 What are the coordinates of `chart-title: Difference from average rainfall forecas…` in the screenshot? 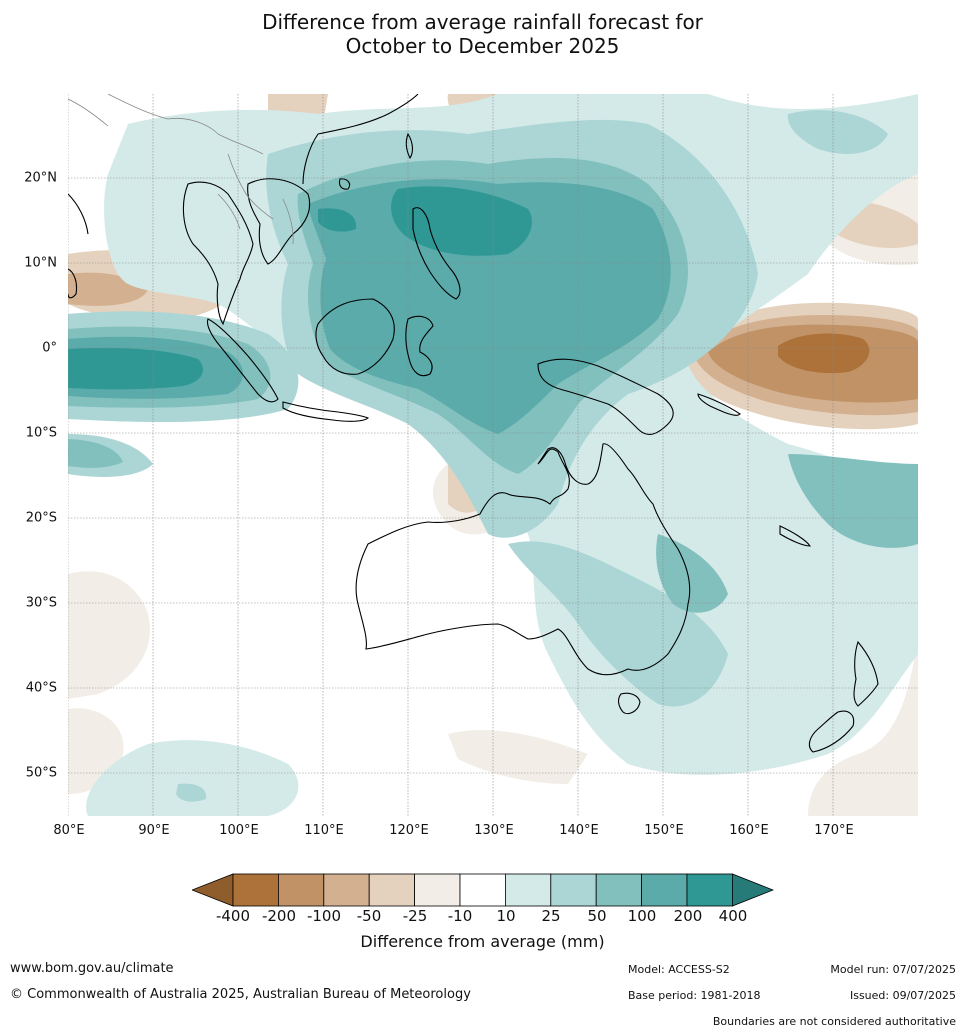 It's located at (482, 34).